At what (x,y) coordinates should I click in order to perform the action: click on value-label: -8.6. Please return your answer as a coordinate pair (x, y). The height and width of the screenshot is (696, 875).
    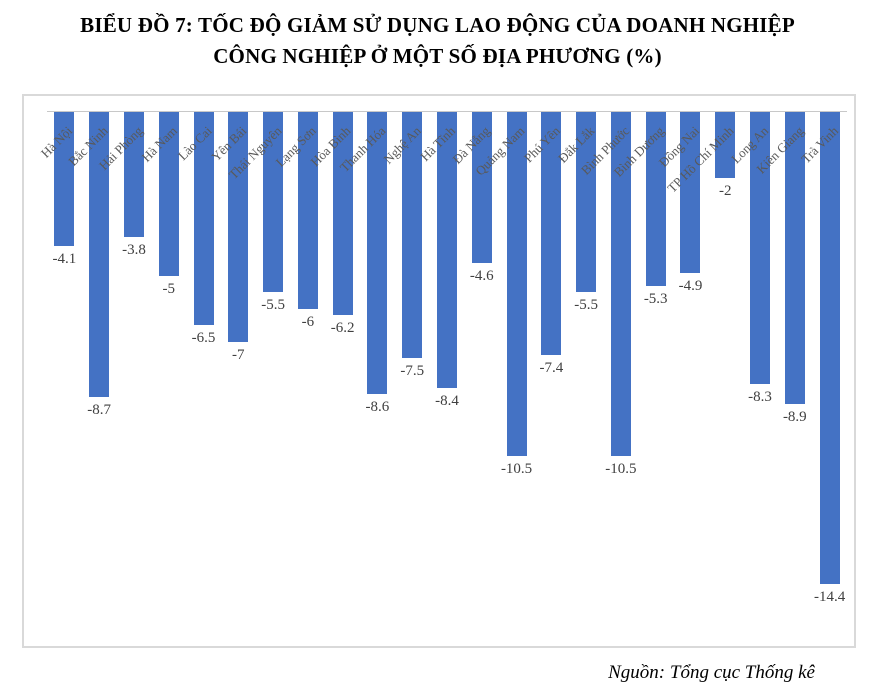
    Looking at the image, I should click on (377, 407).